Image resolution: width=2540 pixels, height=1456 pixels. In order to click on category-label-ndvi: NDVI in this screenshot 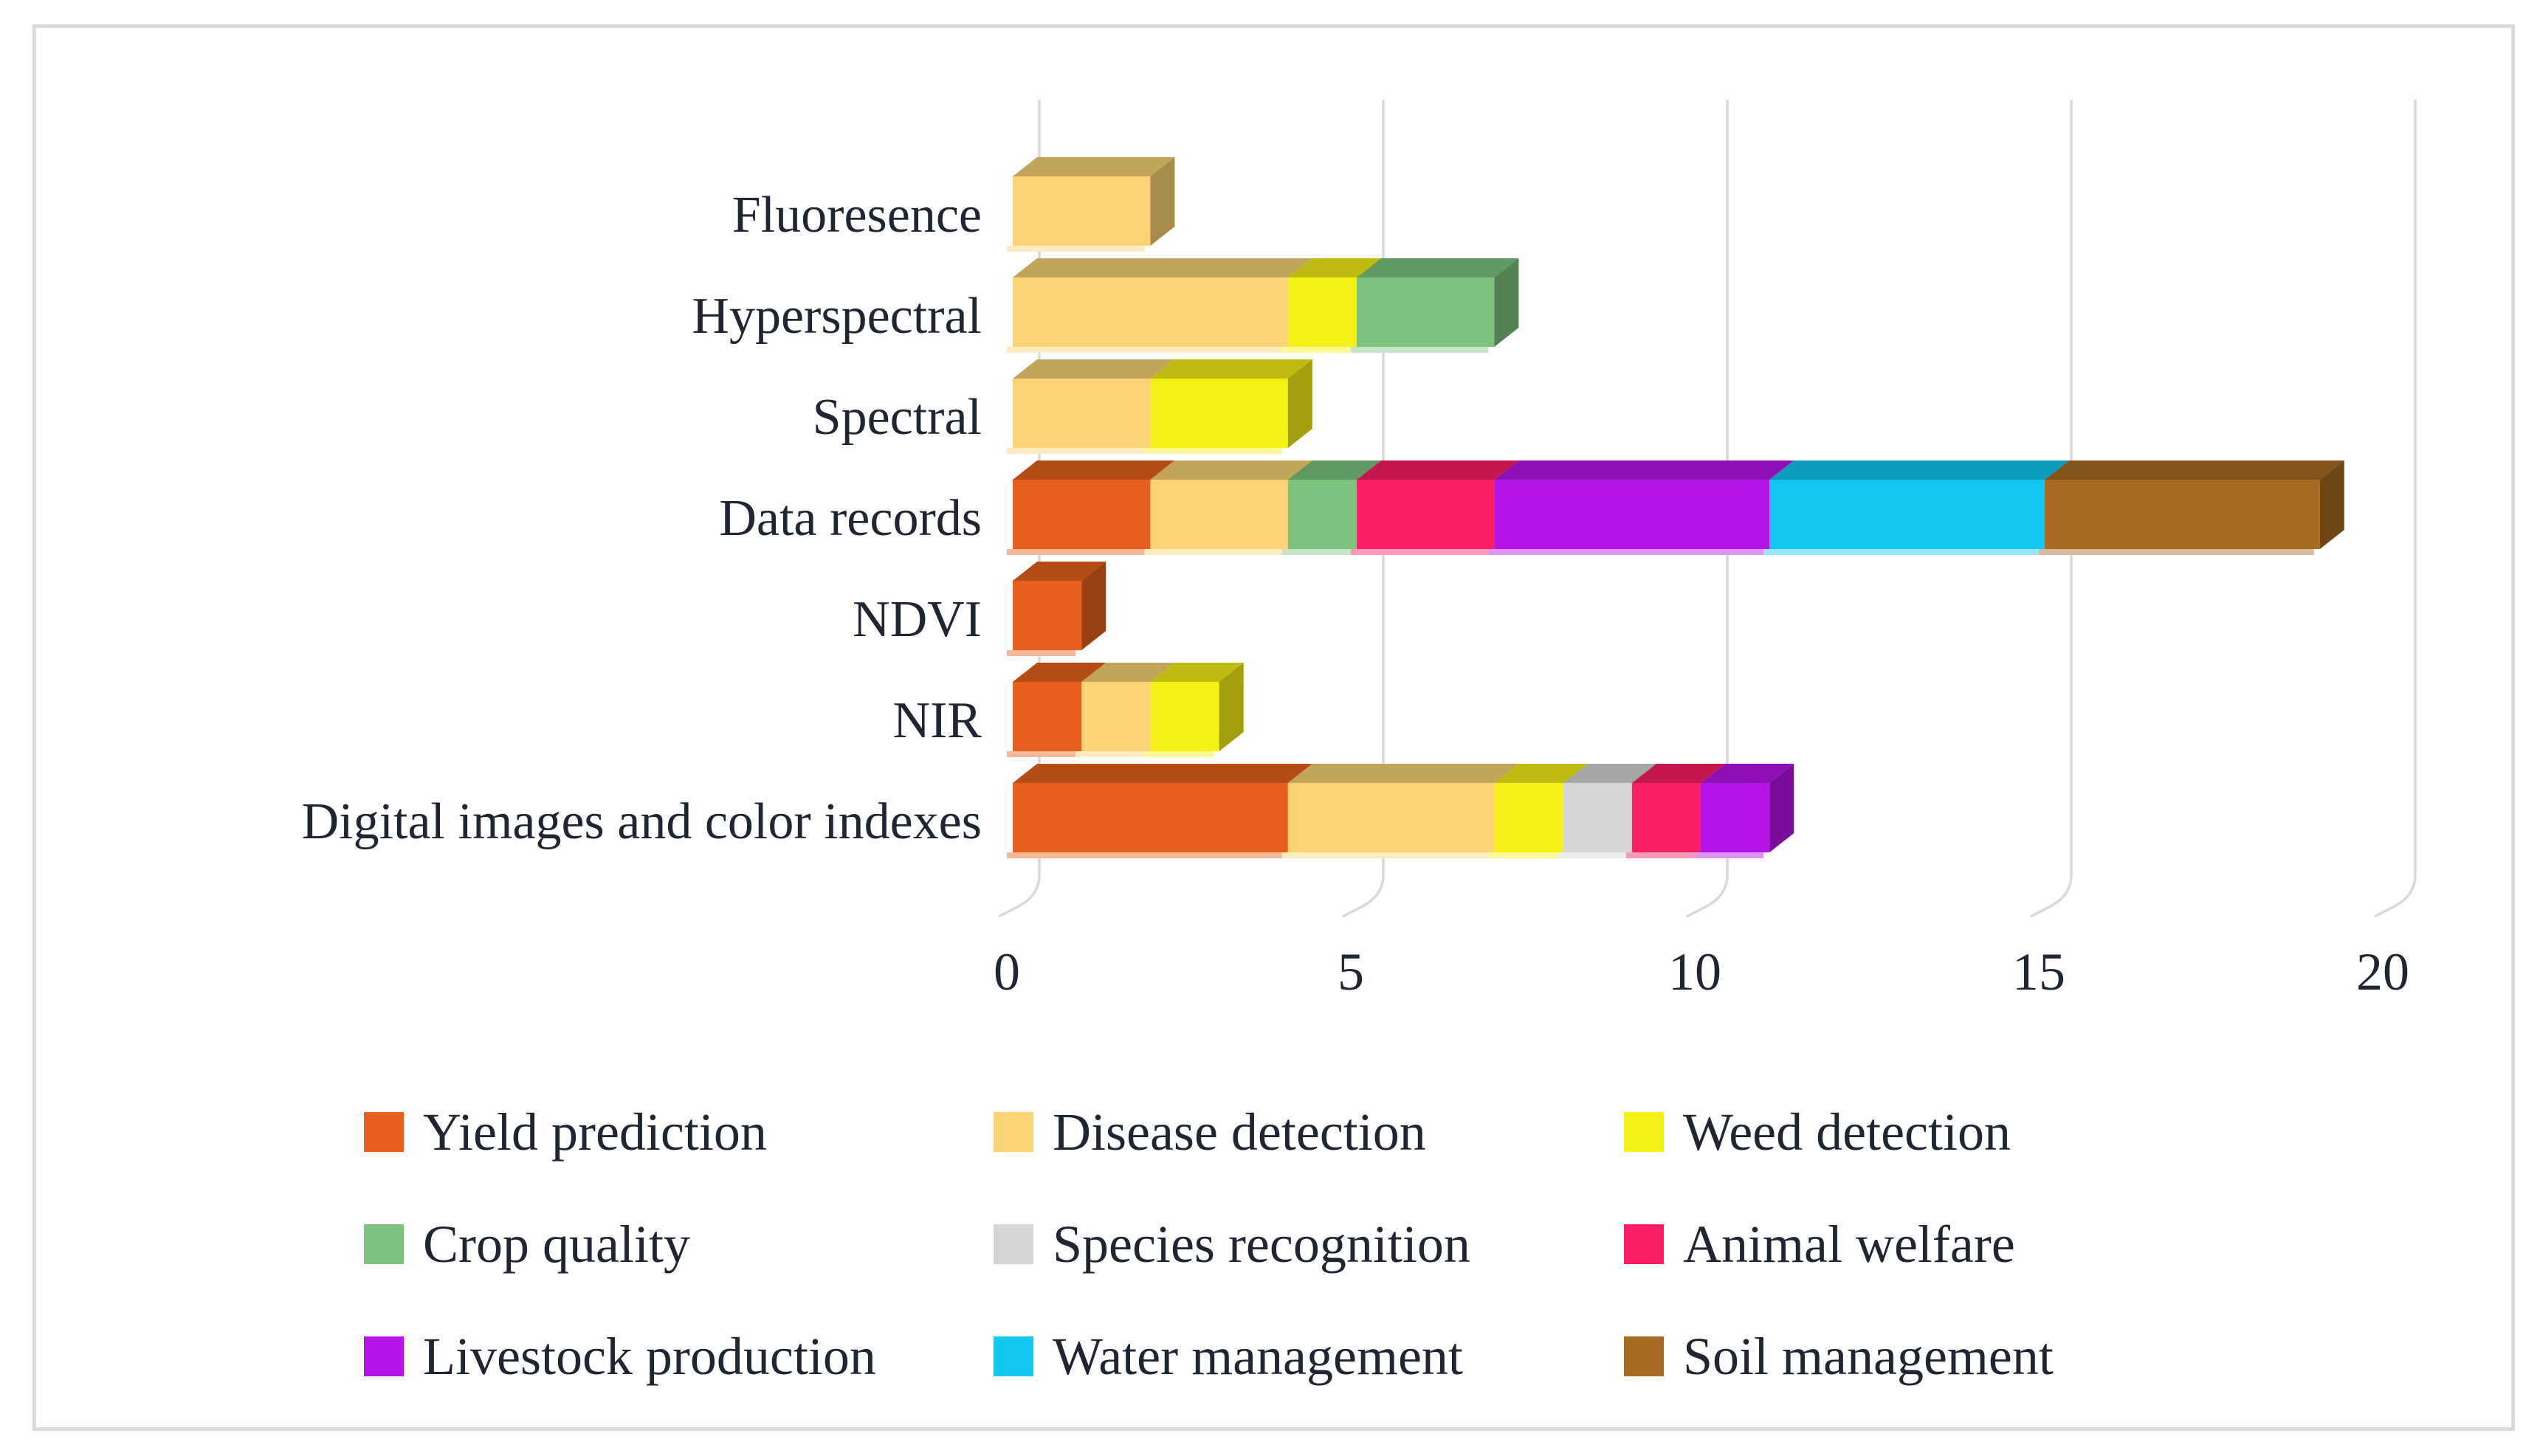, I will do `click(917, 619)`.